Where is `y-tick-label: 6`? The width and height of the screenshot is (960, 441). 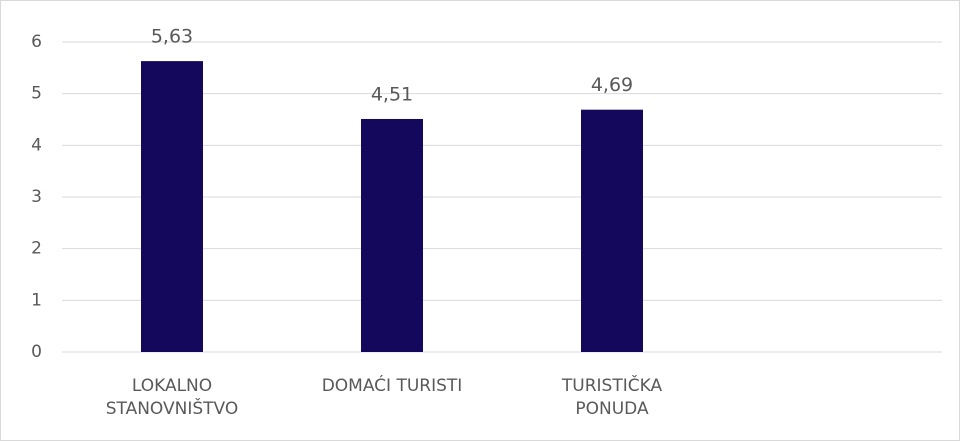 y-tick-label: 6 is located at coordinates (36, 42).